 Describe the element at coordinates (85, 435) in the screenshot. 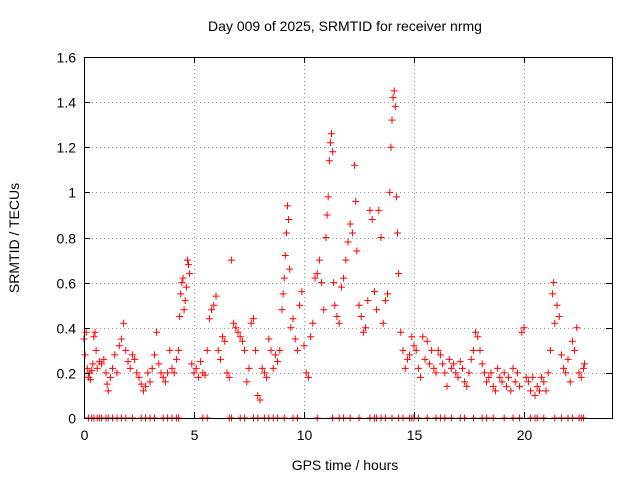

I see `x-tick-label: 0` at that location.